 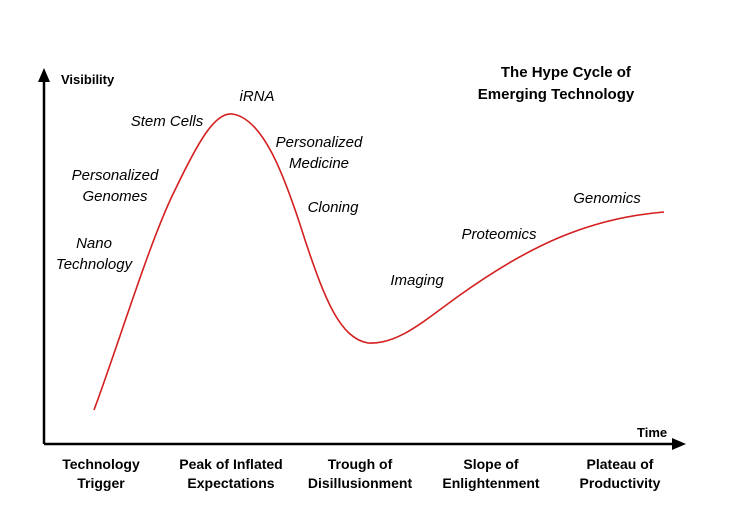 I want to click on title-line-1: The Hype Cycle of, so click(x=566, y=72).